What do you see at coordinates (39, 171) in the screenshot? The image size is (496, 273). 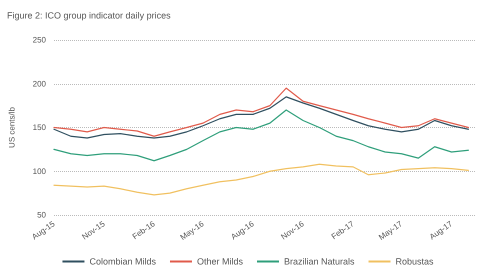 I see `y-tick-label: 100` at bounding box center [39, 171].